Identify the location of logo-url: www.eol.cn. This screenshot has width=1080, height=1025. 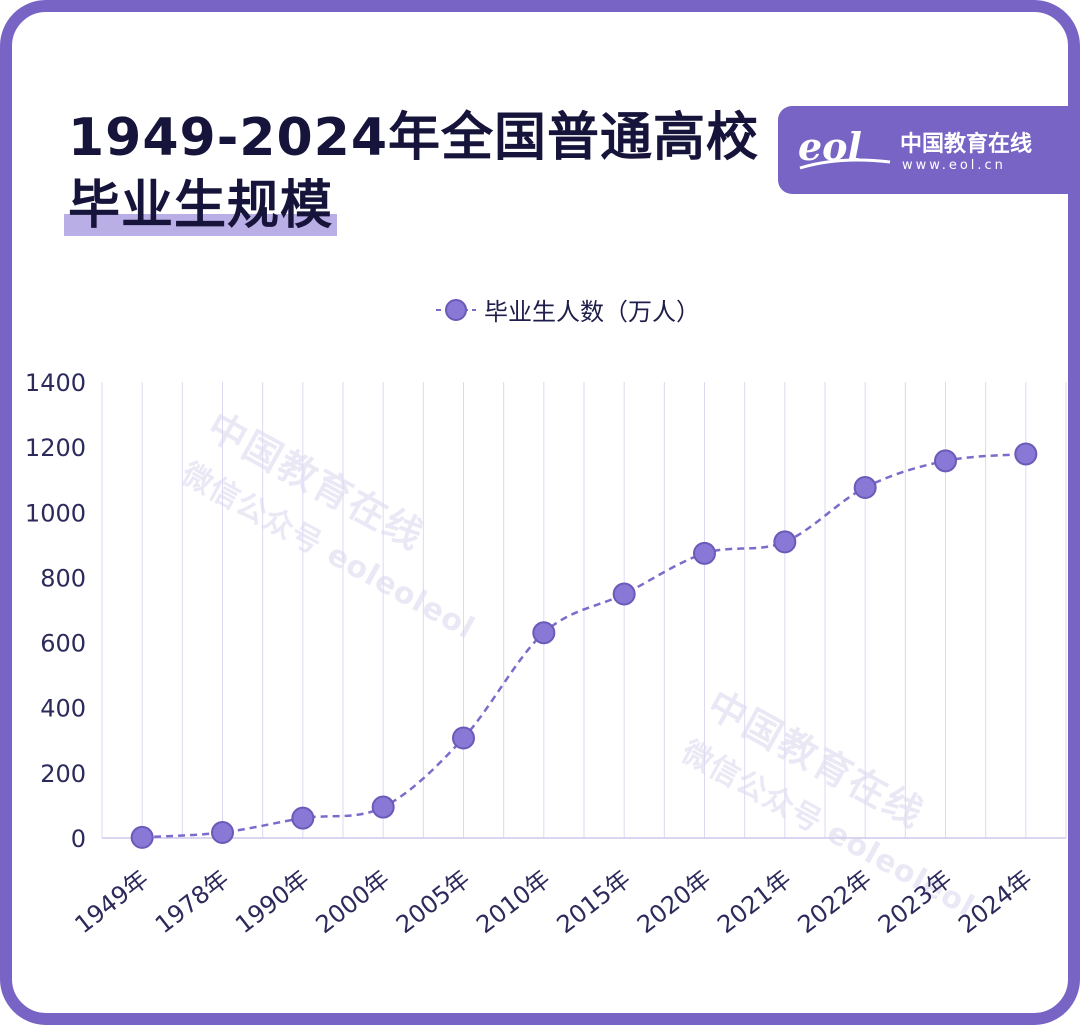
(954, 165).